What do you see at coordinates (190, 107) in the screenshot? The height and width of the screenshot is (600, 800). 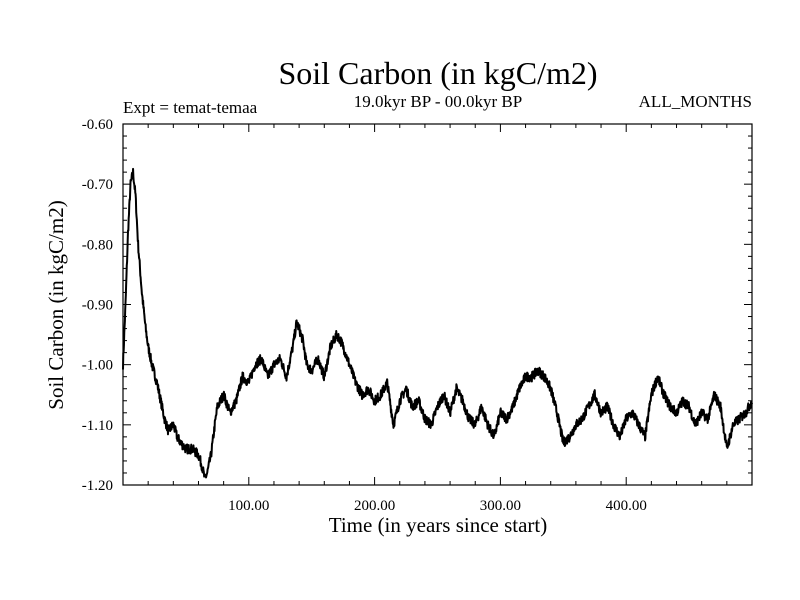 I see `experiment-label: Expt = temat-temaa` at bounding box center [190, 107].